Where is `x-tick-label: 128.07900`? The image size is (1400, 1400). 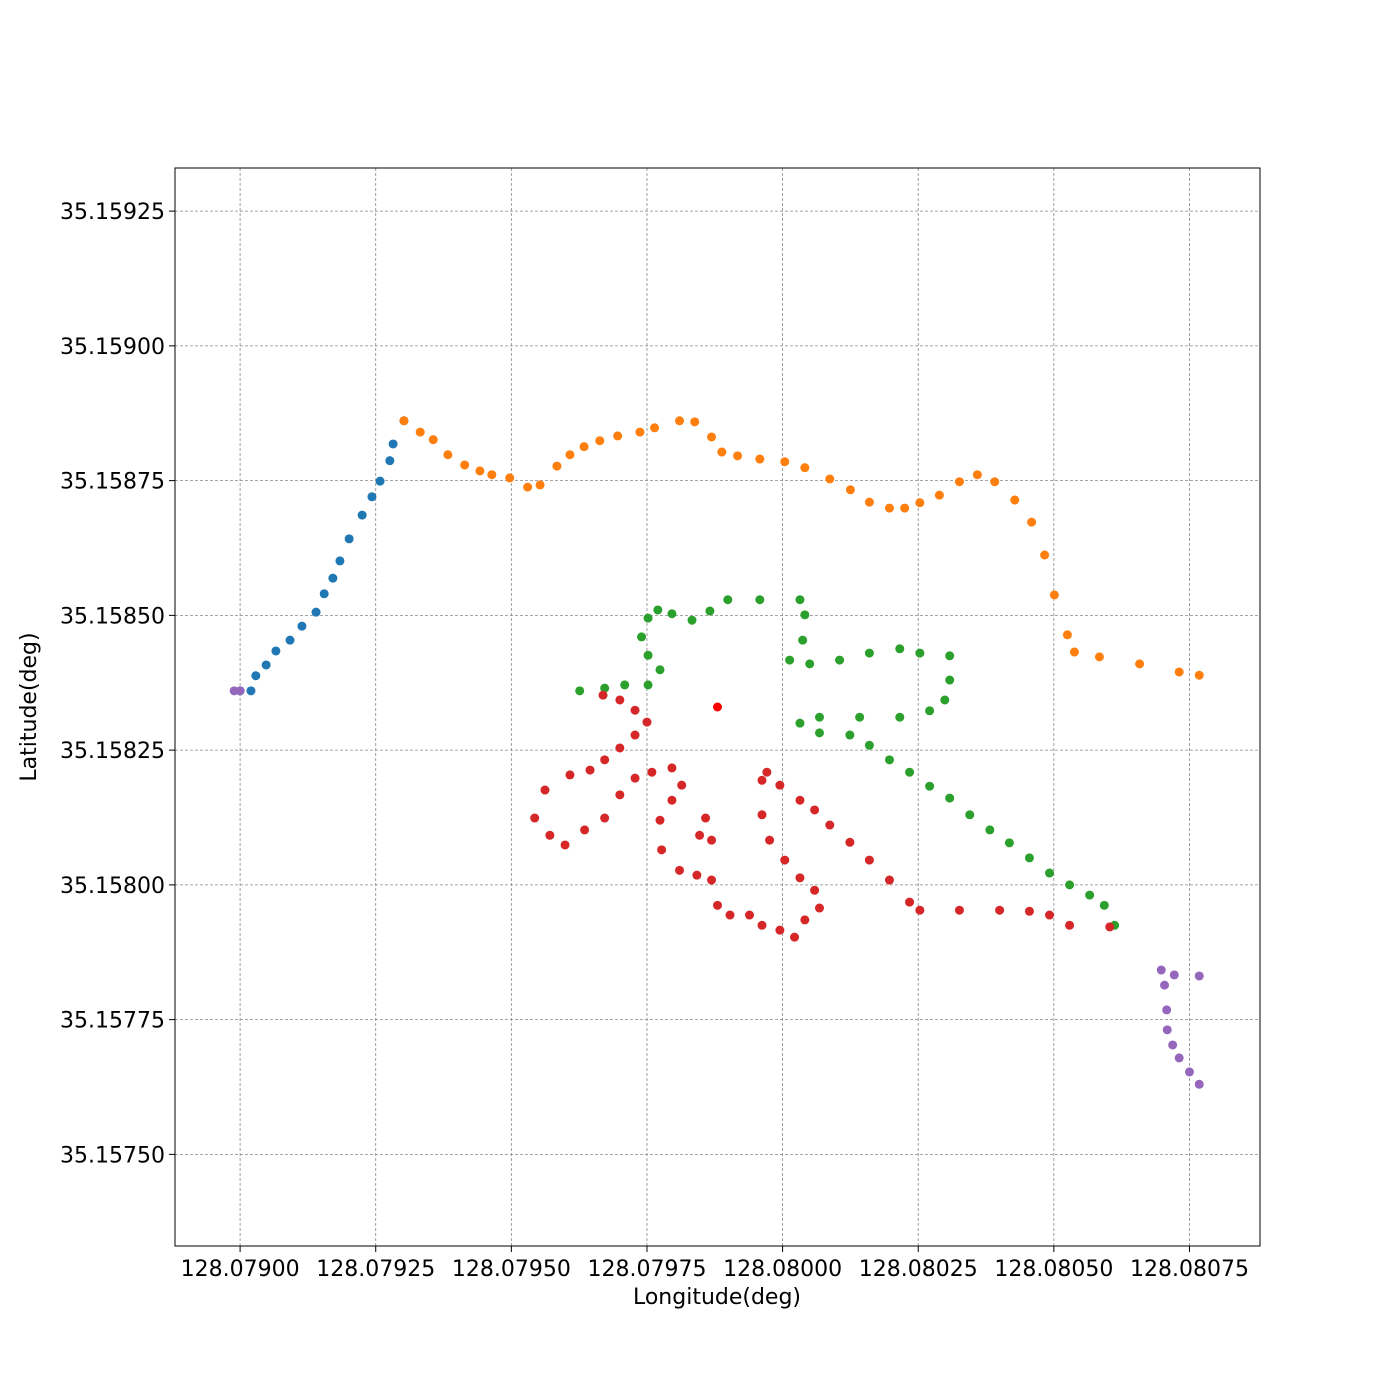
x-tick-label: 128.07900 is located at coordinates (240, 1269).